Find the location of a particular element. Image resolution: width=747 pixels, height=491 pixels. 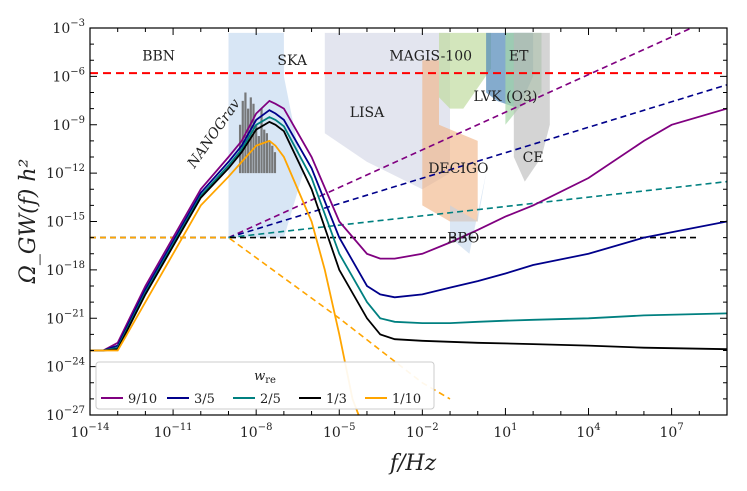

tick-label: 10⁻¹⁸ is located at coordinates (65, 269).